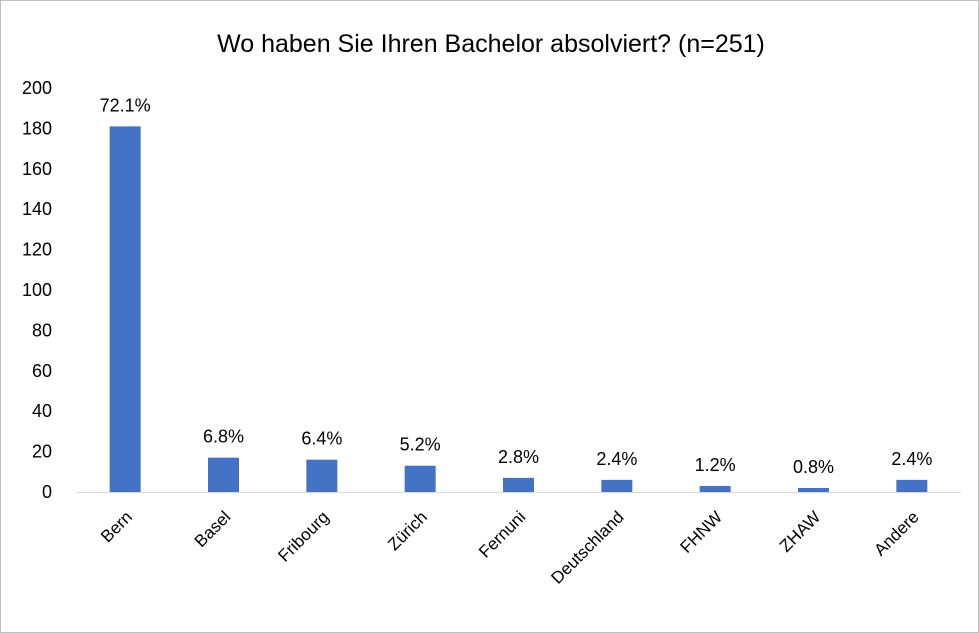 This screenshot has height=633, width=979. Describe the element at coordinates (321, 439) in the screenshot. I see `data-label: 6.4%` at that location.